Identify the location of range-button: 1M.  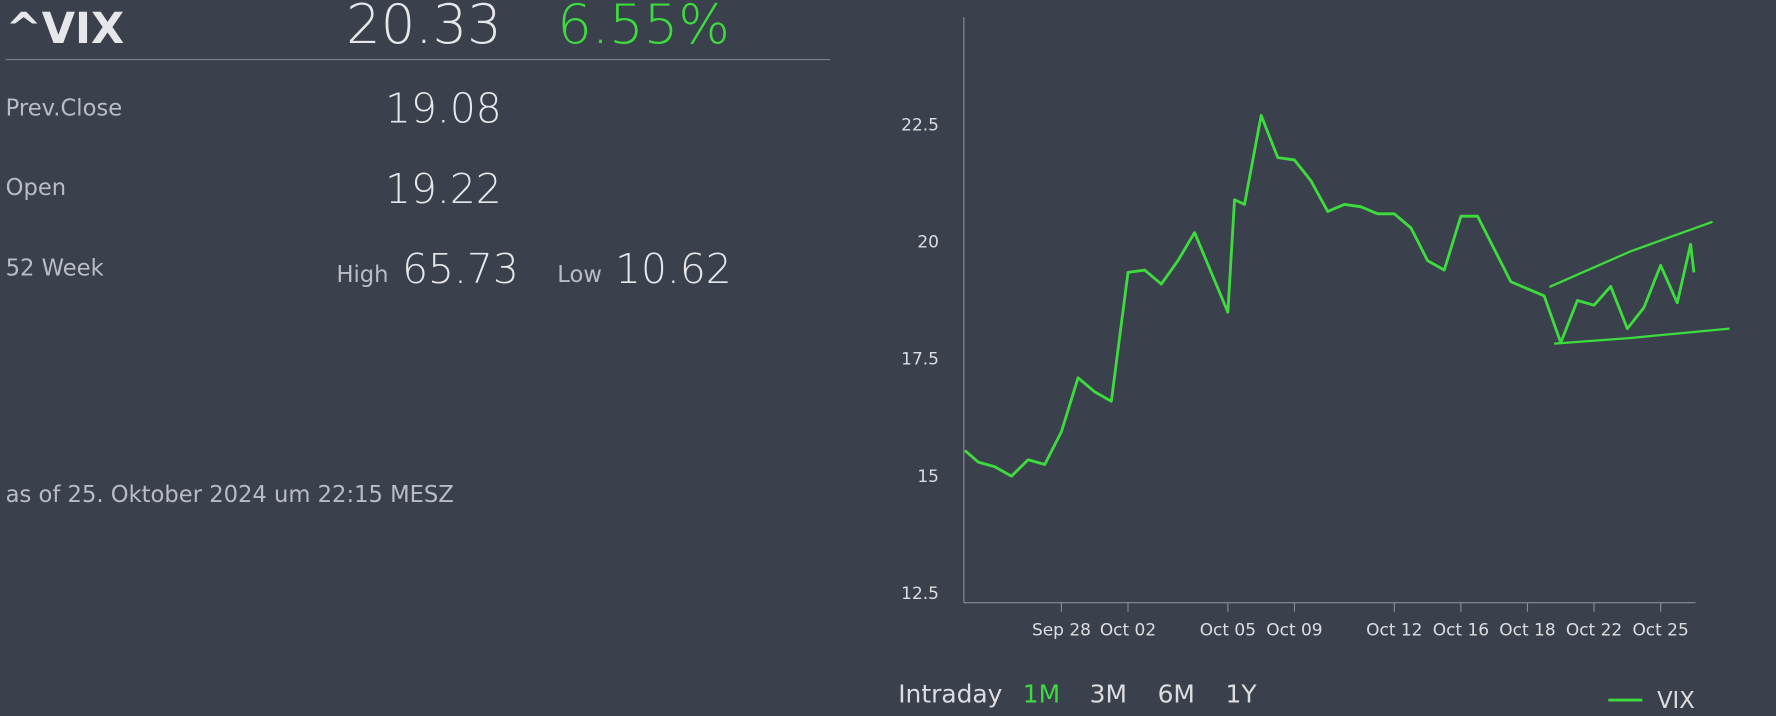
(1041, 693).